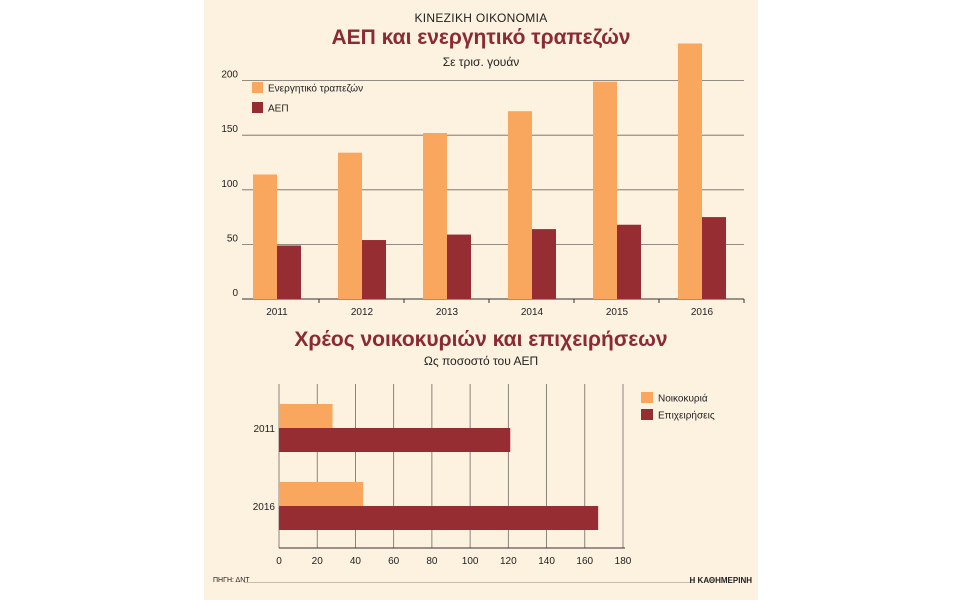 This screenshot has width=960, height=600. I want to click on x-tick-label: 2011, so click(277, 312).